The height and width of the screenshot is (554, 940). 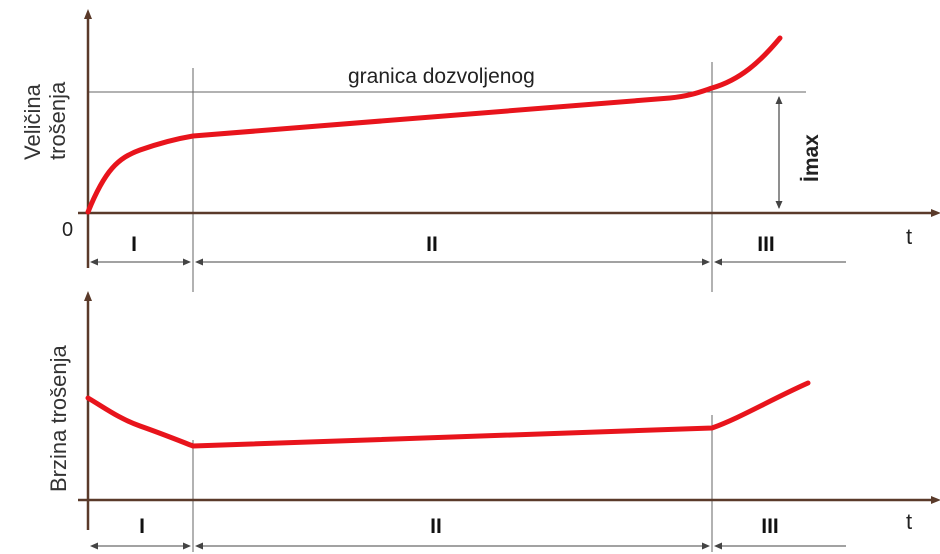 What do you see at coordinates (432, 244) in the screenshot?
I see `top-phase-label-2: II` at bounding box center [432, 244].